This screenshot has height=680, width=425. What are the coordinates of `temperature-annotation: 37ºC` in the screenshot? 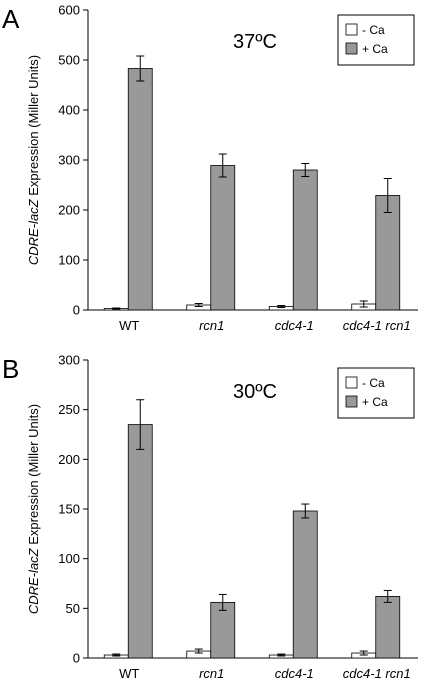 It's located at (255, 42).